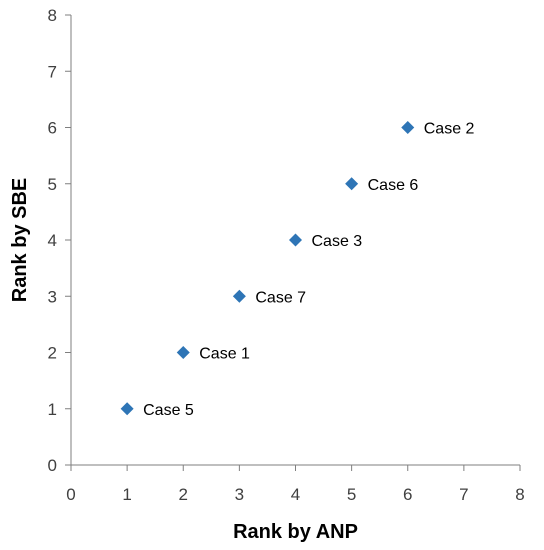 The height and width of the screenshot is (550, 544). Describe the element at coordinates (224, 354) in the screenshot. I see `data-point-label: Case 1` at that location.